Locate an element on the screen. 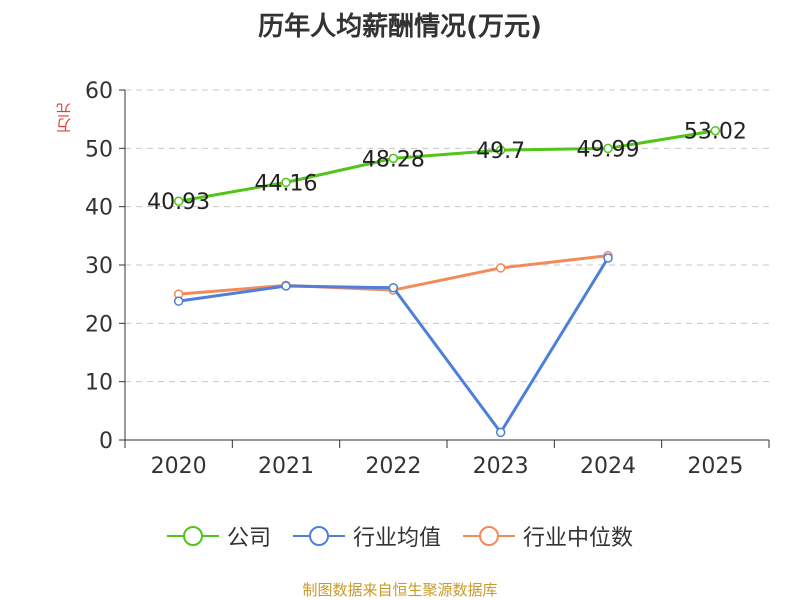 The height and width of the screenshot is (600, 800). x-tick-label: 2021 is located at coordinates (286, 466).